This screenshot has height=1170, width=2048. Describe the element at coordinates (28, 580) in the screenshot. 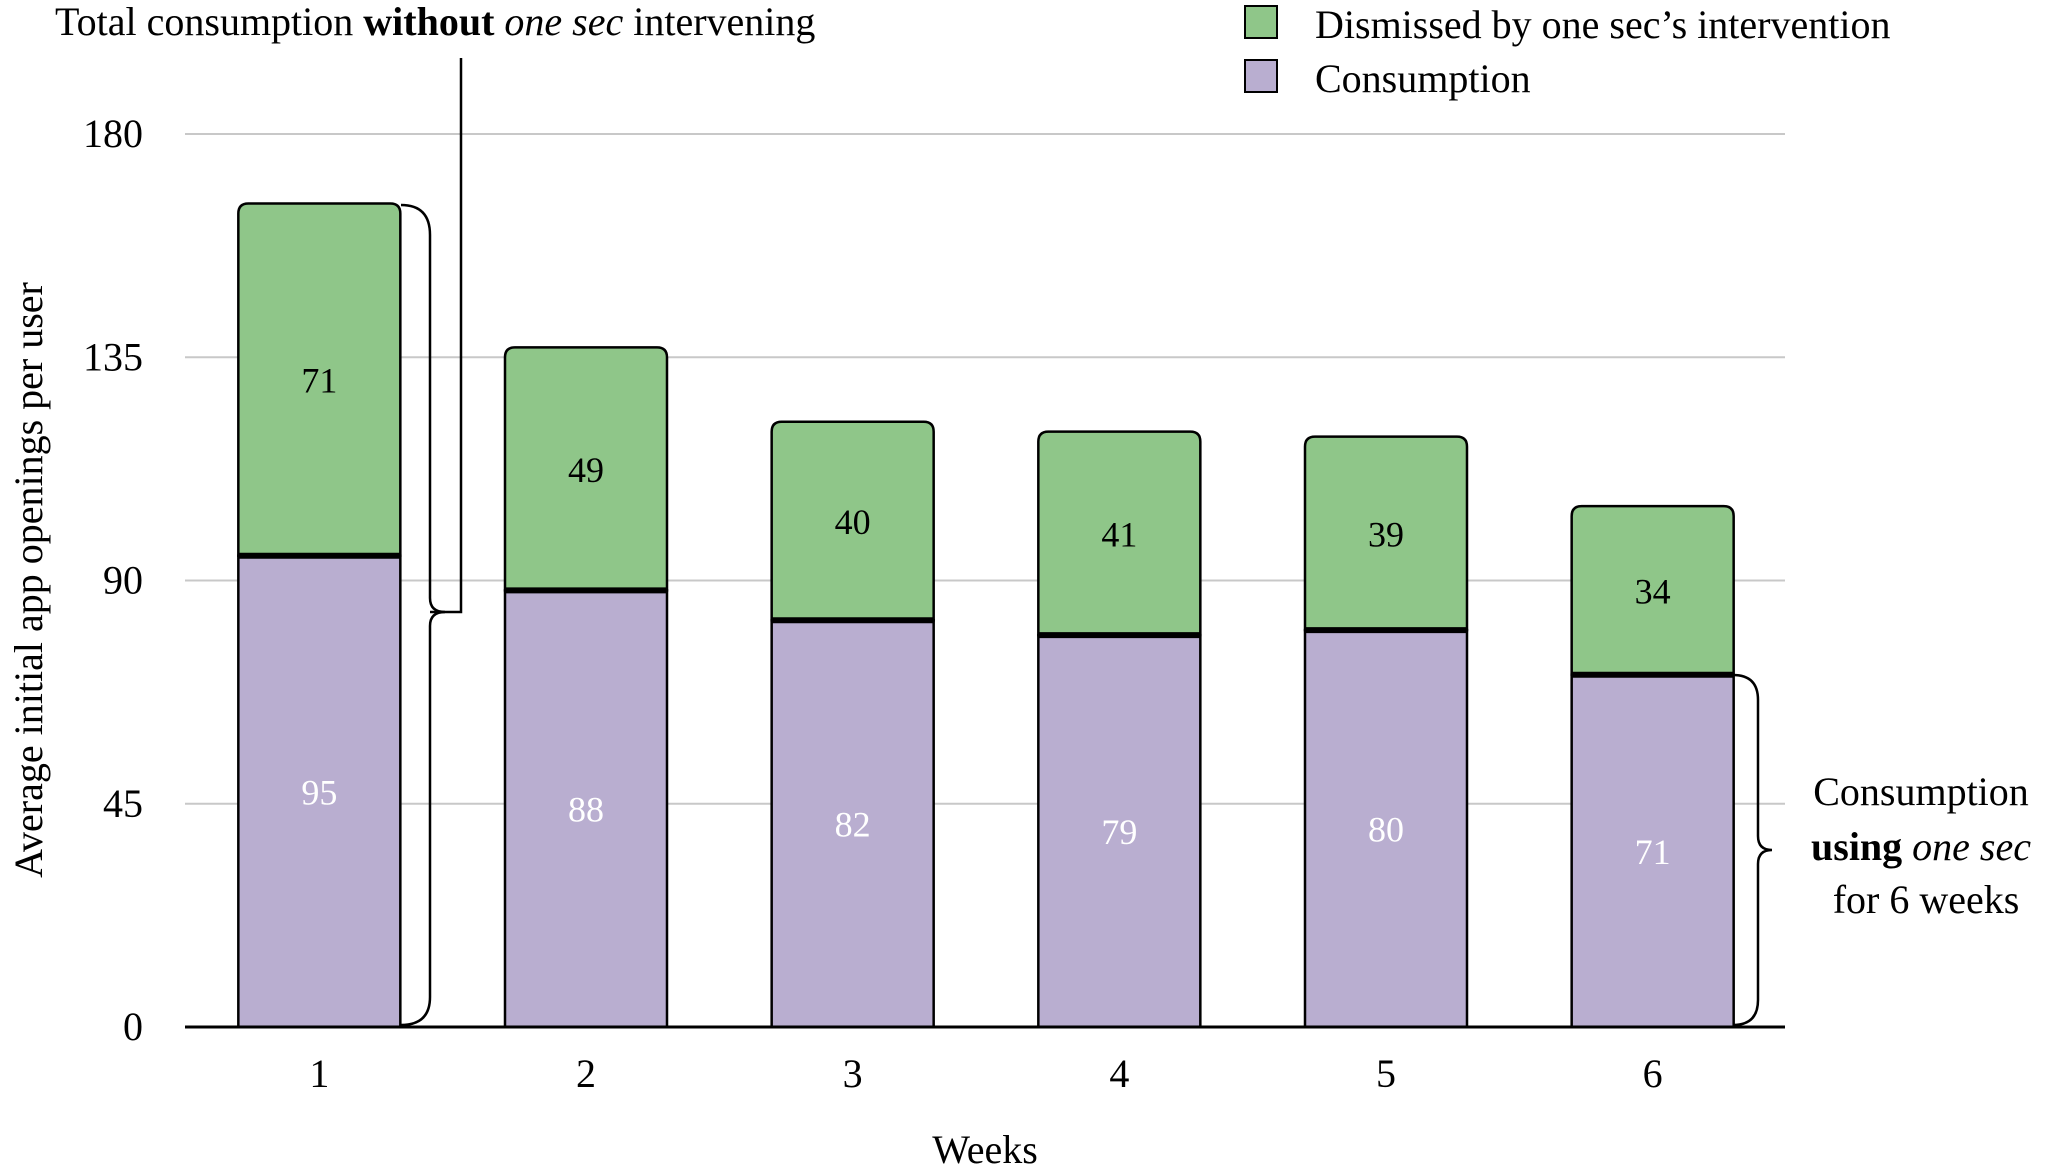

I see `y-axis-title: Average initial app openings per user` at that location.